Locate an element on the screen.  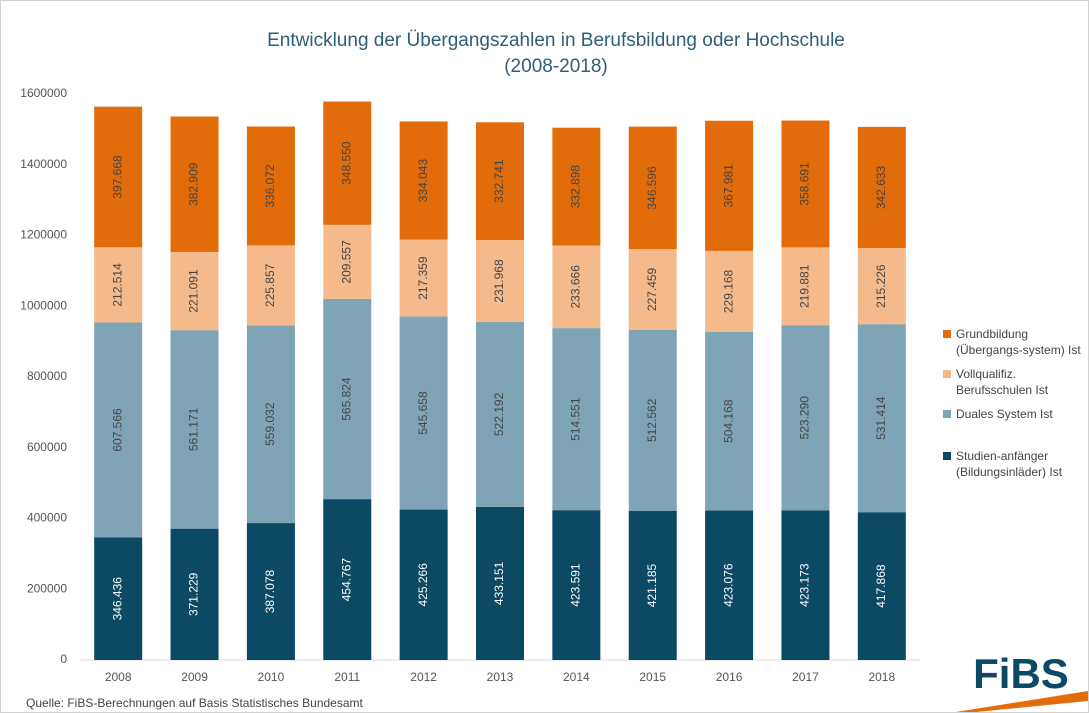
data-label: 514.551 is located at coordinates (576, 419).